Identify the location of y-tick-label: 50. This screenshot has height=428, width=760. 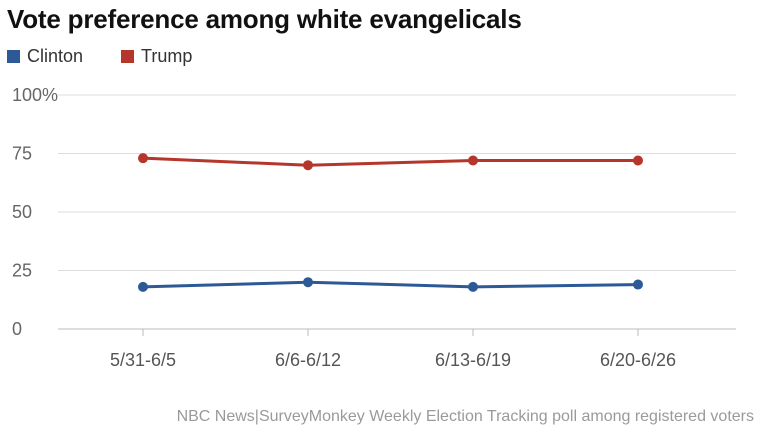
(22, 212).